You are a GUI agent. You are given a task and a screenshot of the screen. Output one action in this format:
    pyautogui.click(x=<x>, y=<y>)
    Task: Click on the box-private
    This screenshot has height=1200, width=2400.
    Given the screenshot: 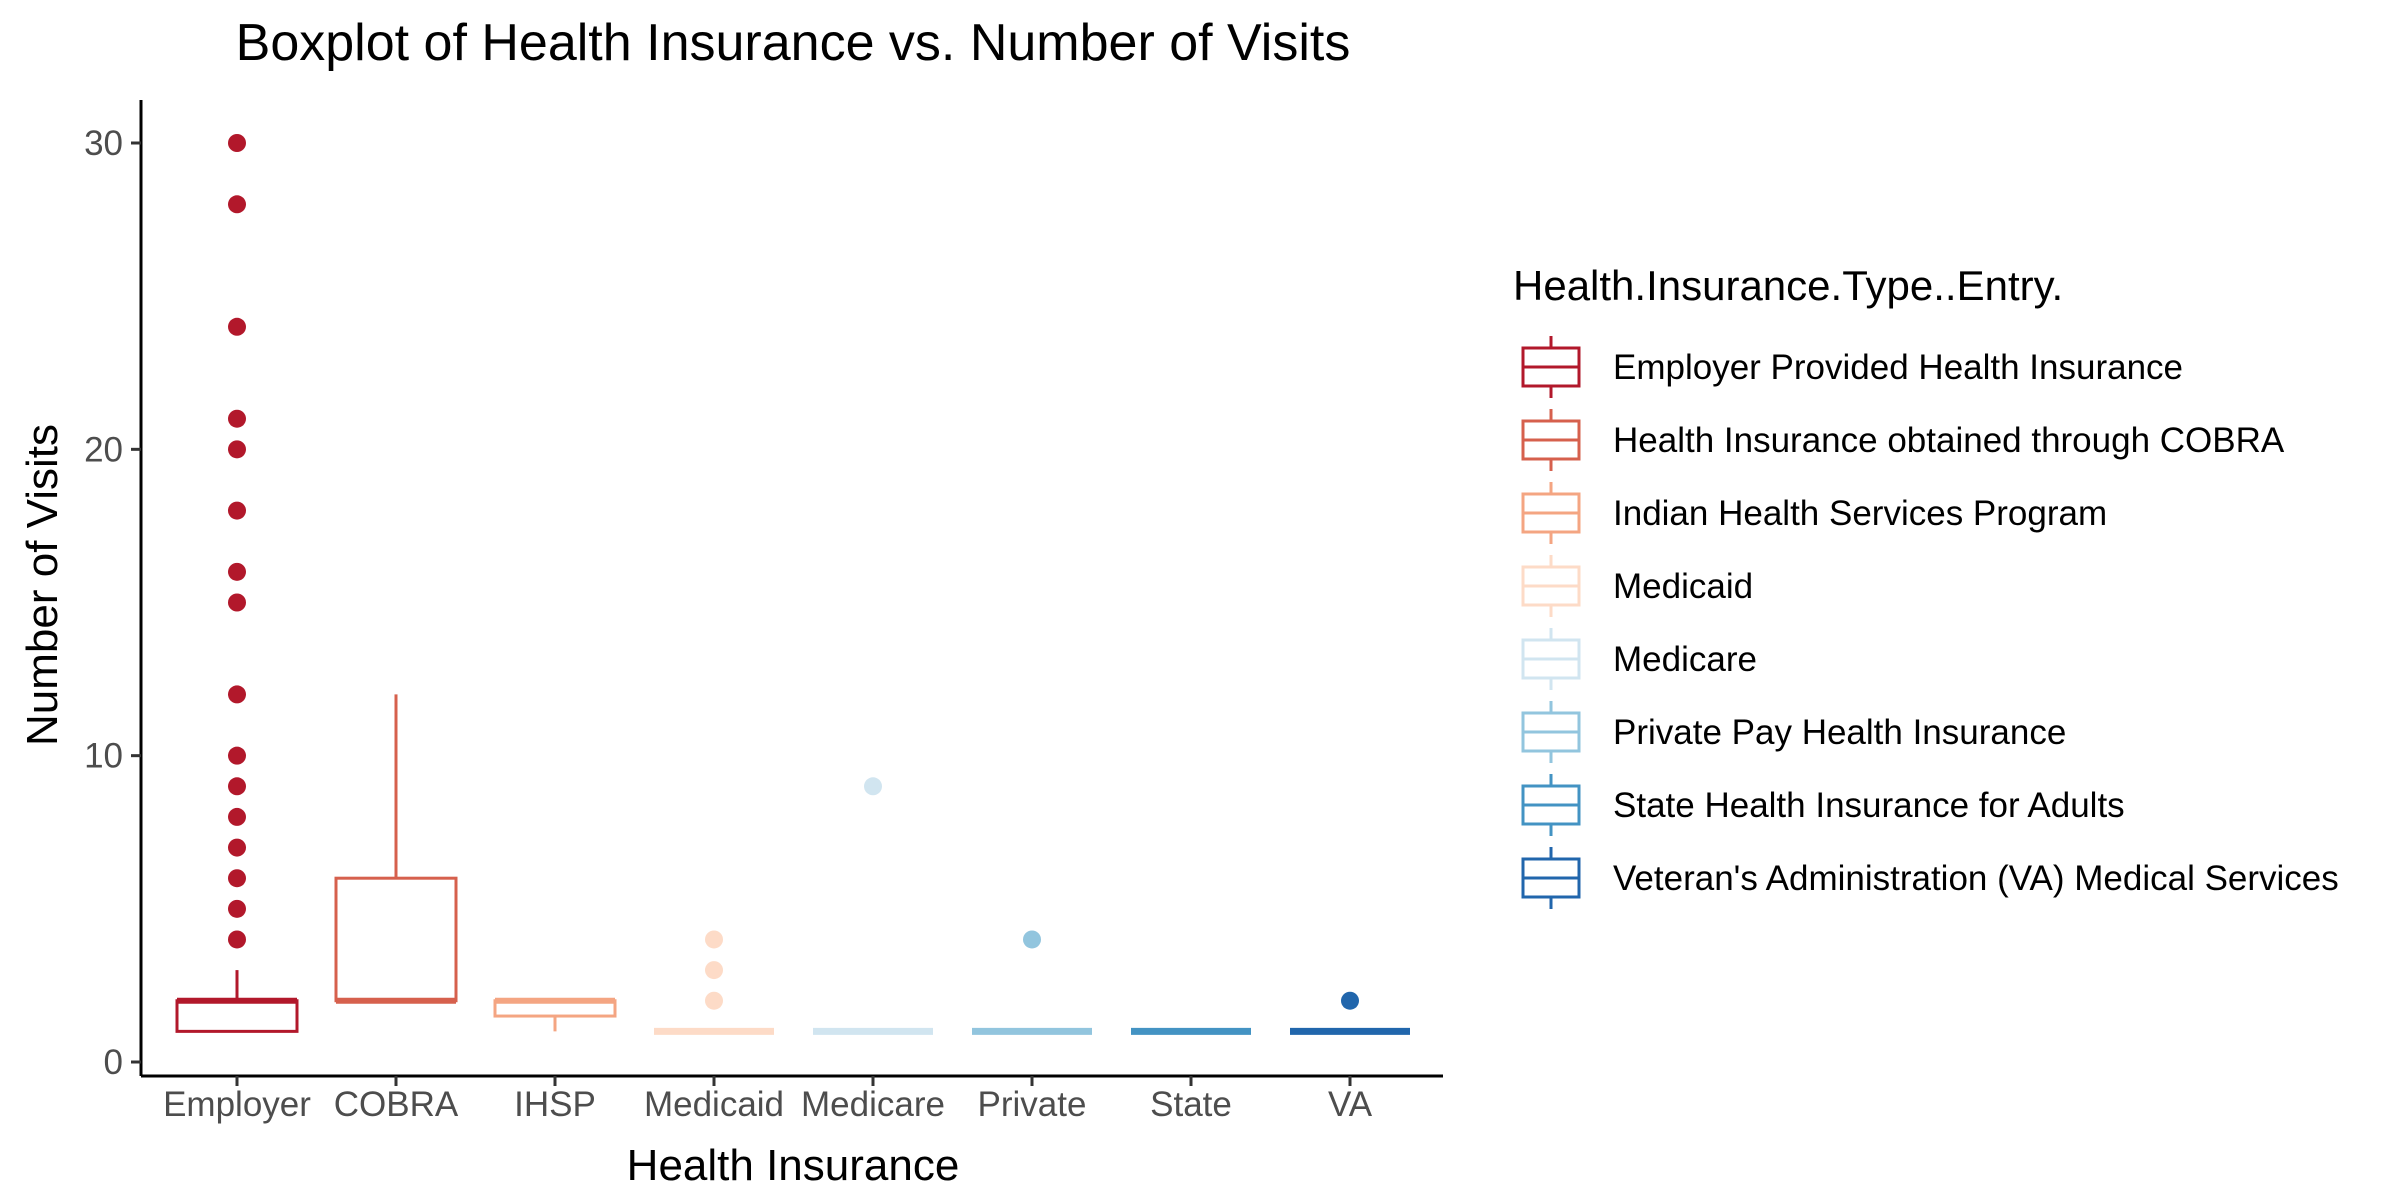 What is the action you would take?
    pyautogui.click(x=1032, y=982)
    